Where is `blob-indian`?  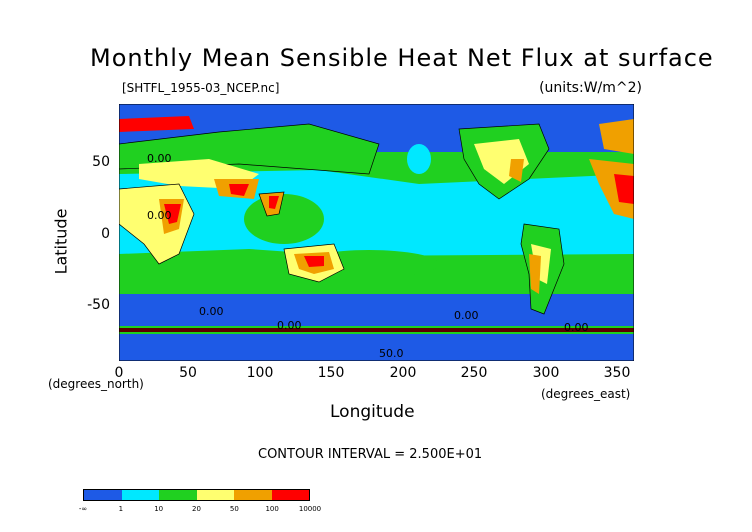 blob-indian is located at coordinates (284, 219).